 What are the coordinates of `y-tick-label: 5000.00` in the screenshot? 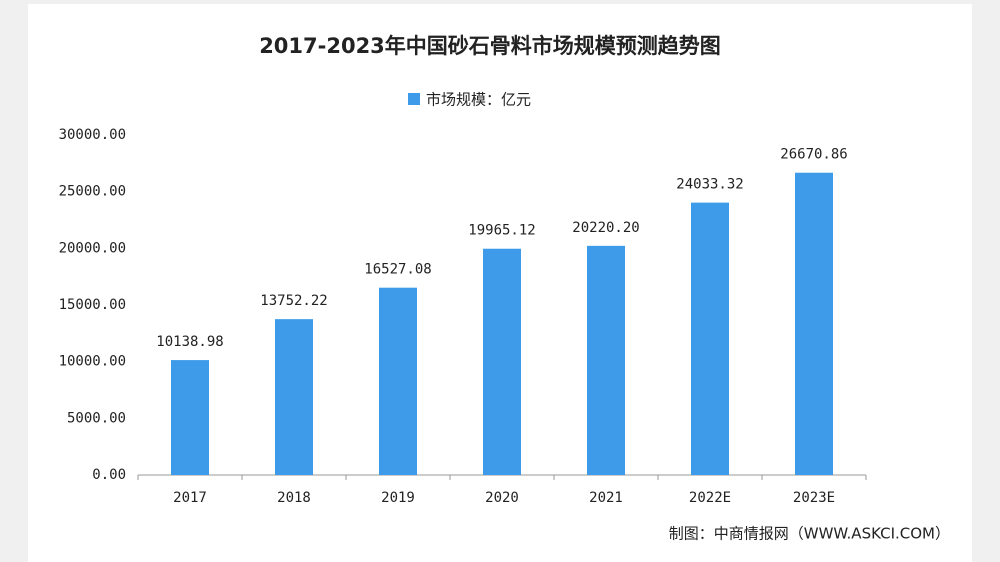 It's located at (96, 418).